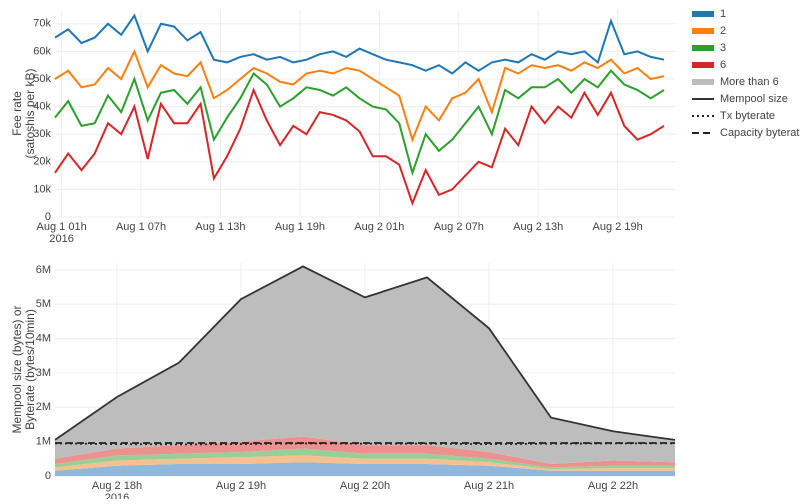  Describe the element at coordinates (760, 133) in the screenshot. I see `legend-label: Capacity byterate` at that location.